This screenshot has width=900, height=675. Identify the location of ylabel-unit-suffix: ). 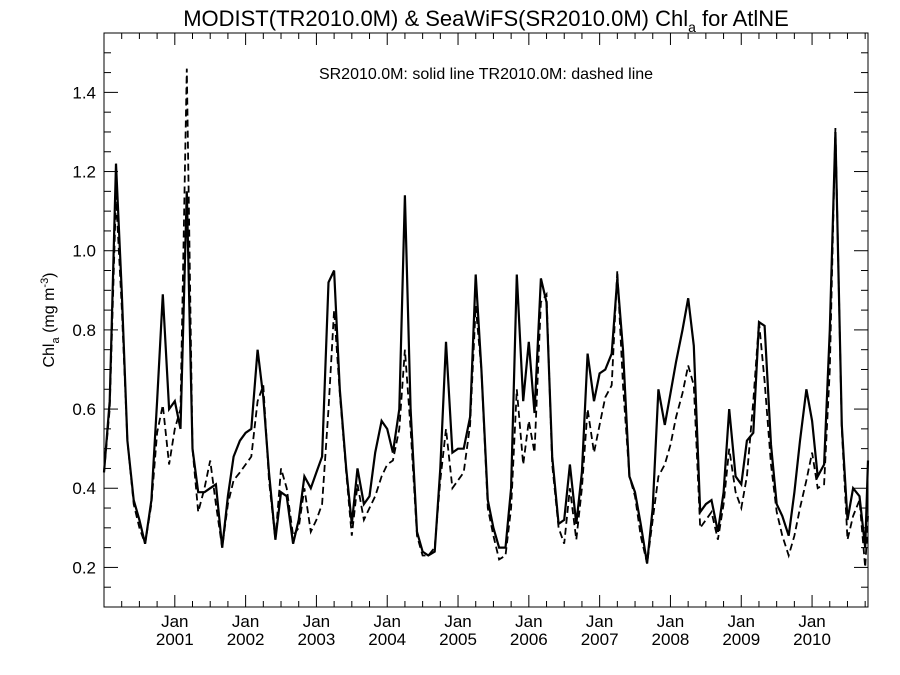
(49, 274).